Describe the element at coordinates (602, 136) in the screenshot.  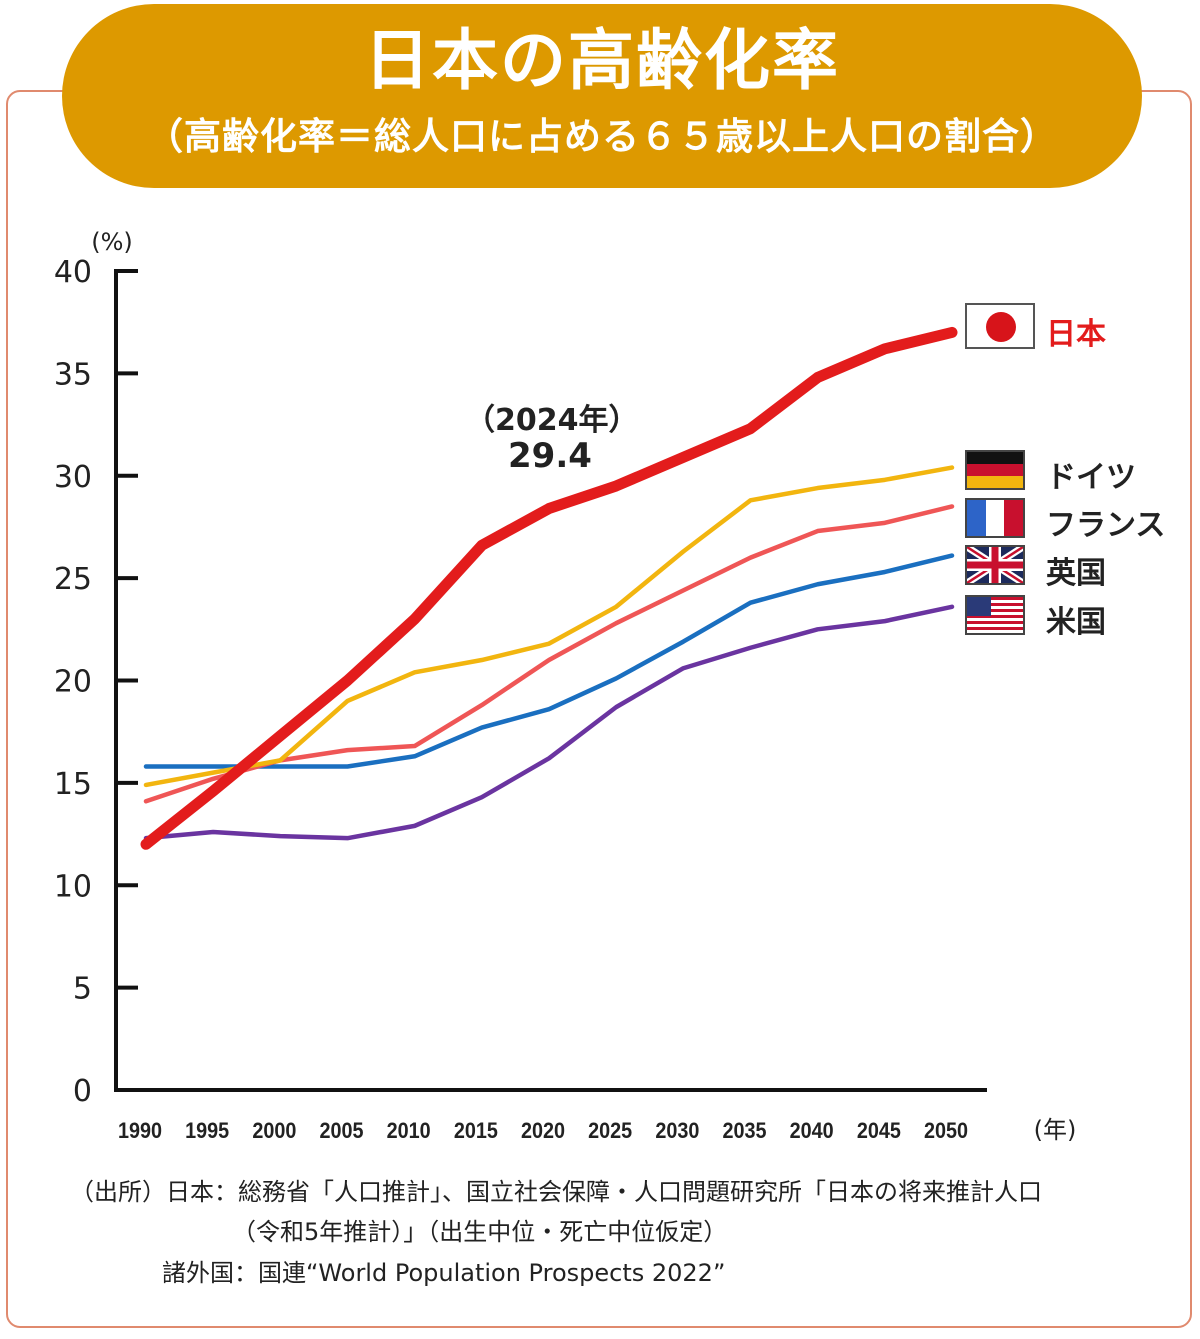
I see `chart-subtitle: （高齢化率＝総人口に占める６５歳以上人口の割合）` at that location.